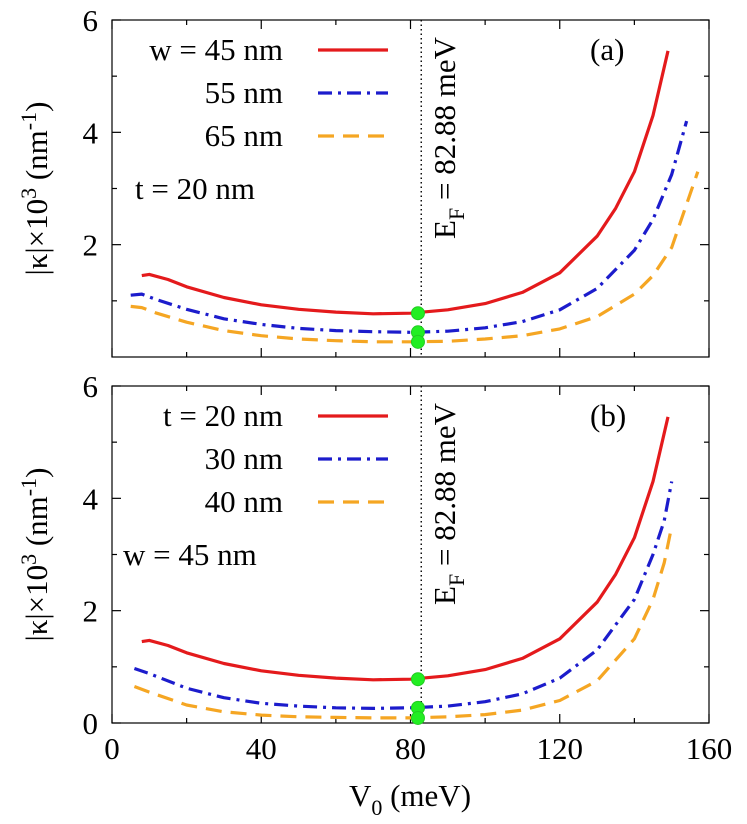 The image size is (747, 824). What do you see at coordinates (223, 415) in the screenshot?
I see `legend-entry-label: t = 20 nm` at bounding box center [223, 415].